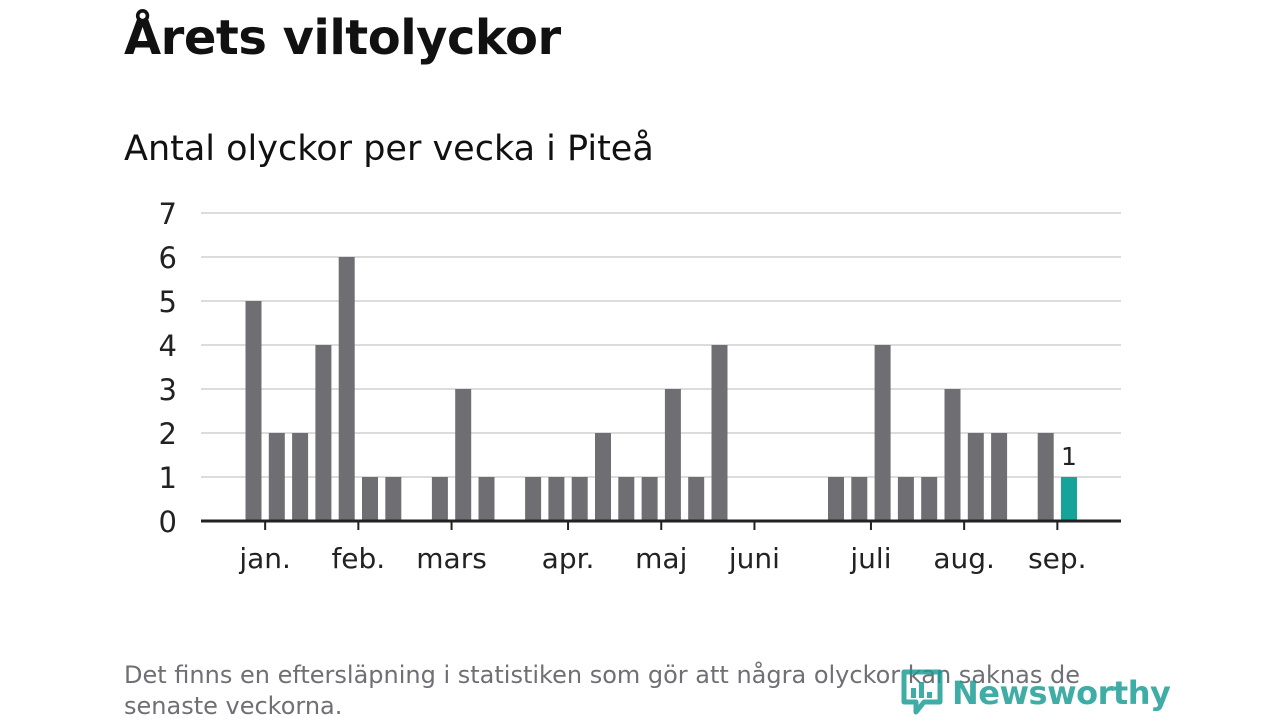  What do you see at coordinates (168, 258) in the screenshot?
I see `y-tick-label: 6` at bounding box center [168, 258].